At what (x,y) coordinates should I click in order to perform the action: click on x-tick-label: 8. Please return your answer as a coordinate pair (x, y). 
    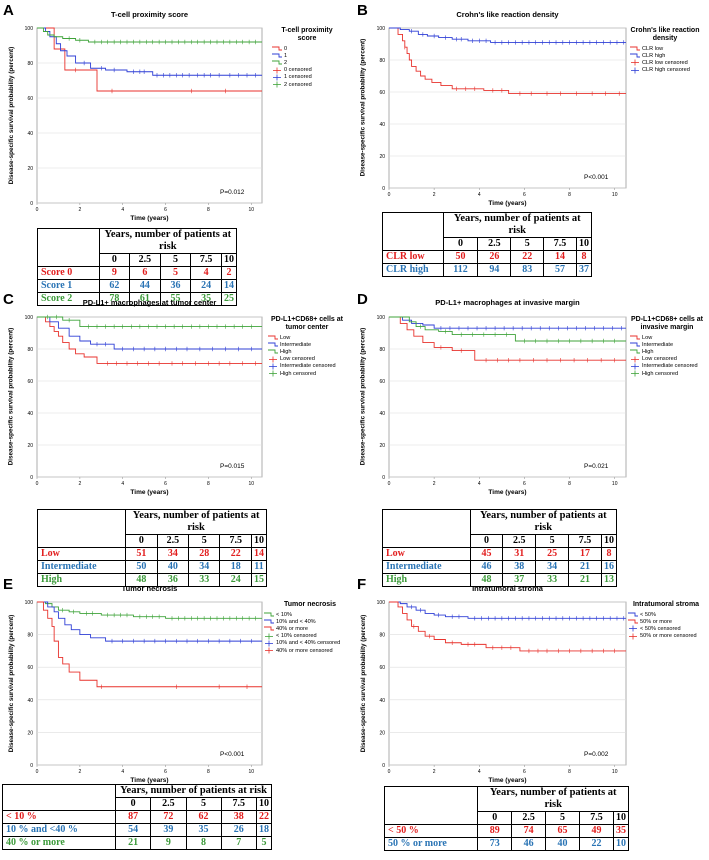
    Looking at the image, I should click on (208, 772).